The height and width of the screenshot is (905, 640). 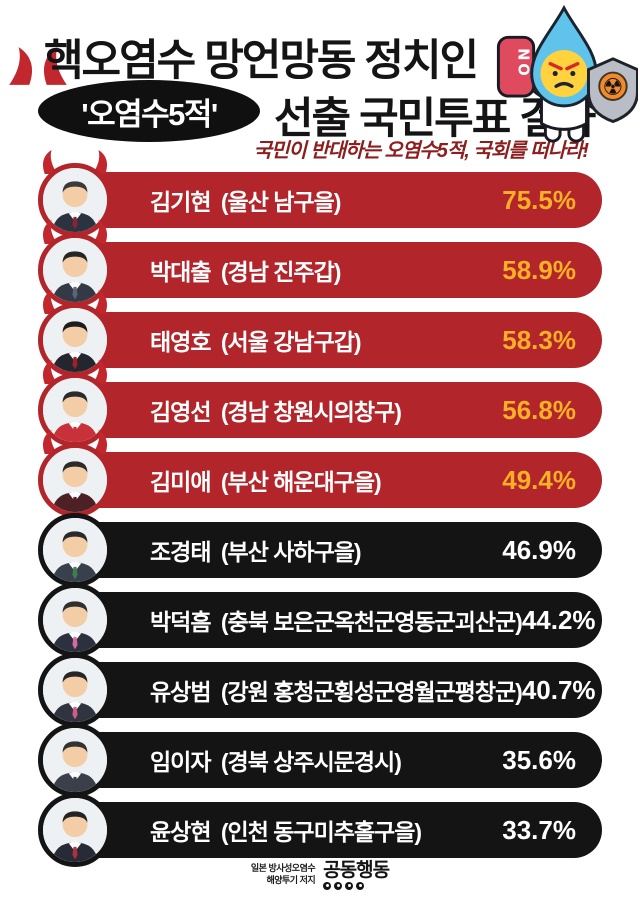 I want to click on org-line2: 해양투기 저지, so click(x=291, y=880).